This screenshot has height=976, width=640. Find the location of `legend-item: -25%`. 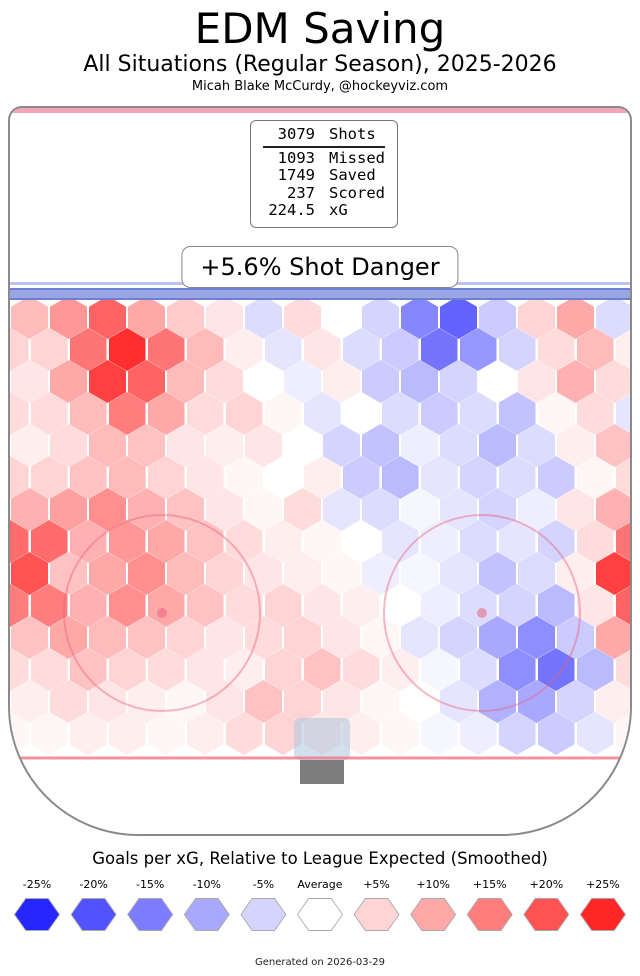

legend-item: -25% is located at coordinates (37, 904).